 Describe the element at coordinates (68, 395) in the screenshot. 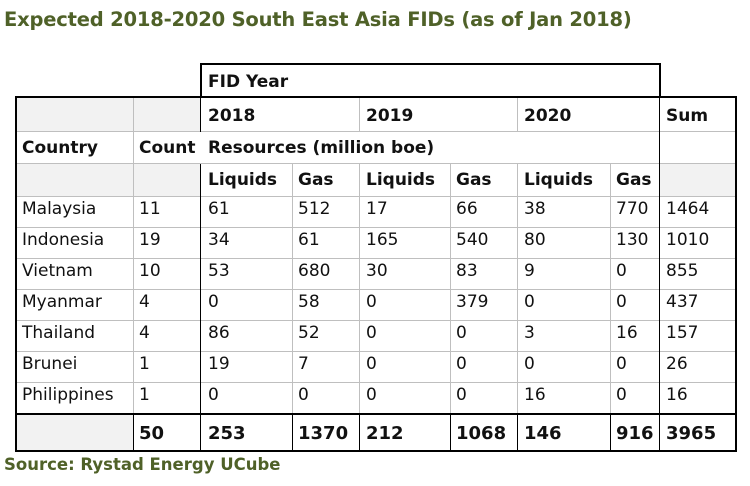

I see `country-cell: Philippines` at that location.